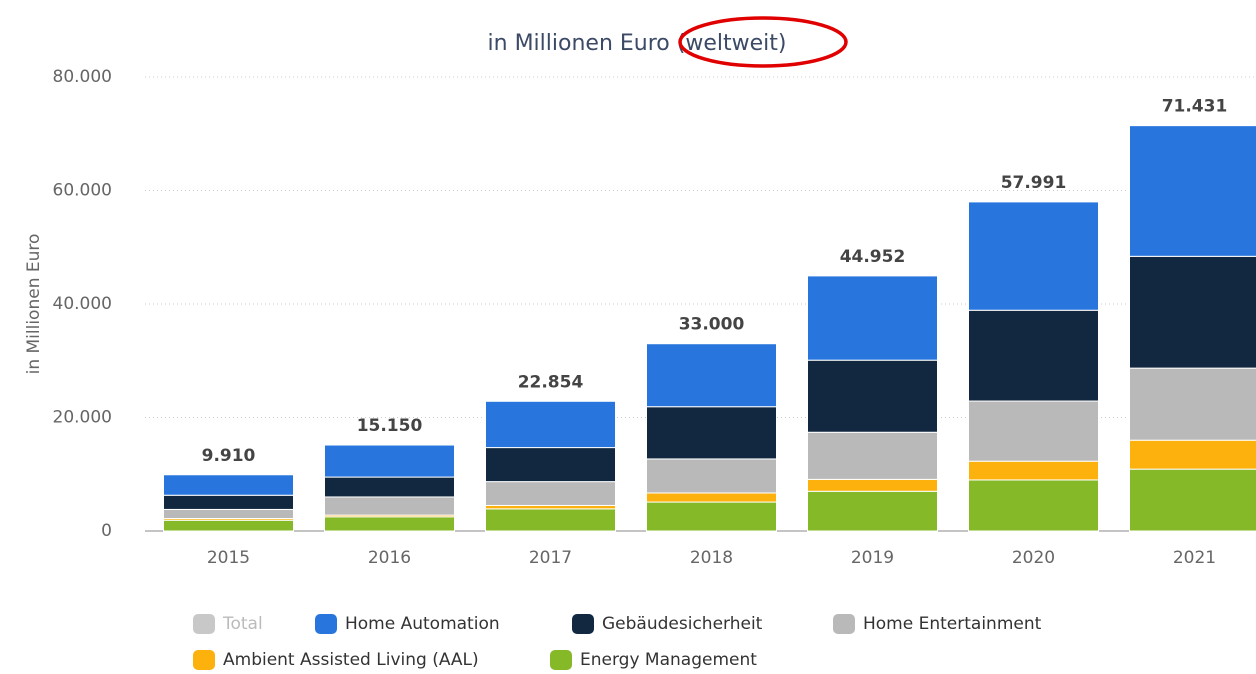 The width and height of the screenshot is (1256, 674). I want to click on total-label: 22.854, so click(551, 382).